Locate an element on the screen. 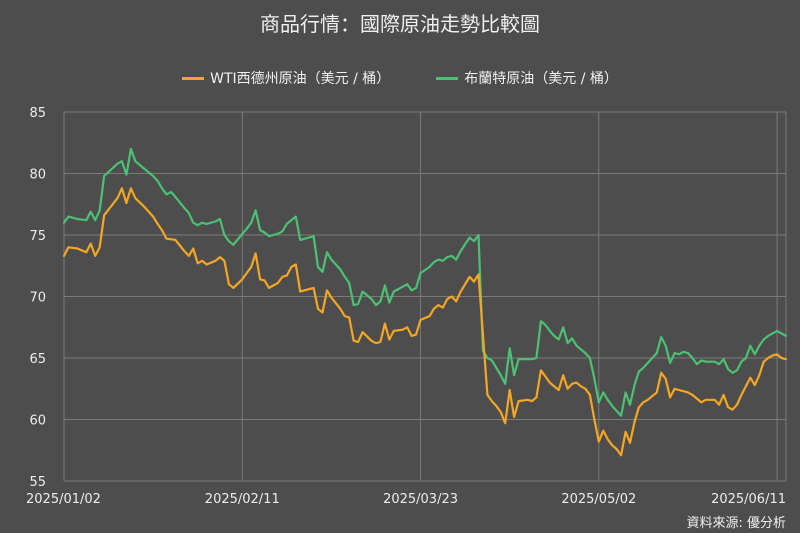 Image resolution: width=800 pixels, height=533 pixels. y-tick-label: 85 is located at coordinates (37, 113).